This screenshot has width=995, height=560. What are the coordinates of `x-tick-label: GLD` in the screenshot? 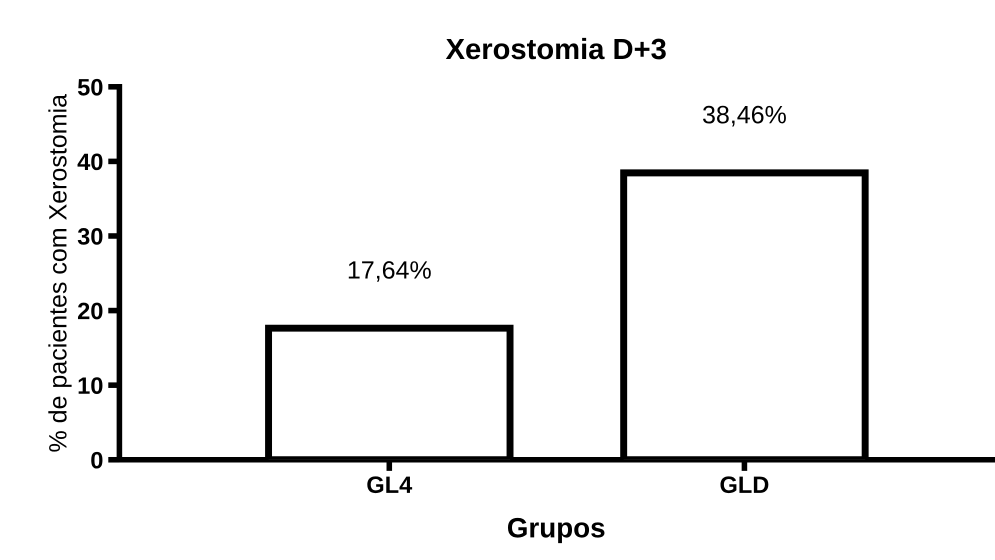 It's located at (744, 485).